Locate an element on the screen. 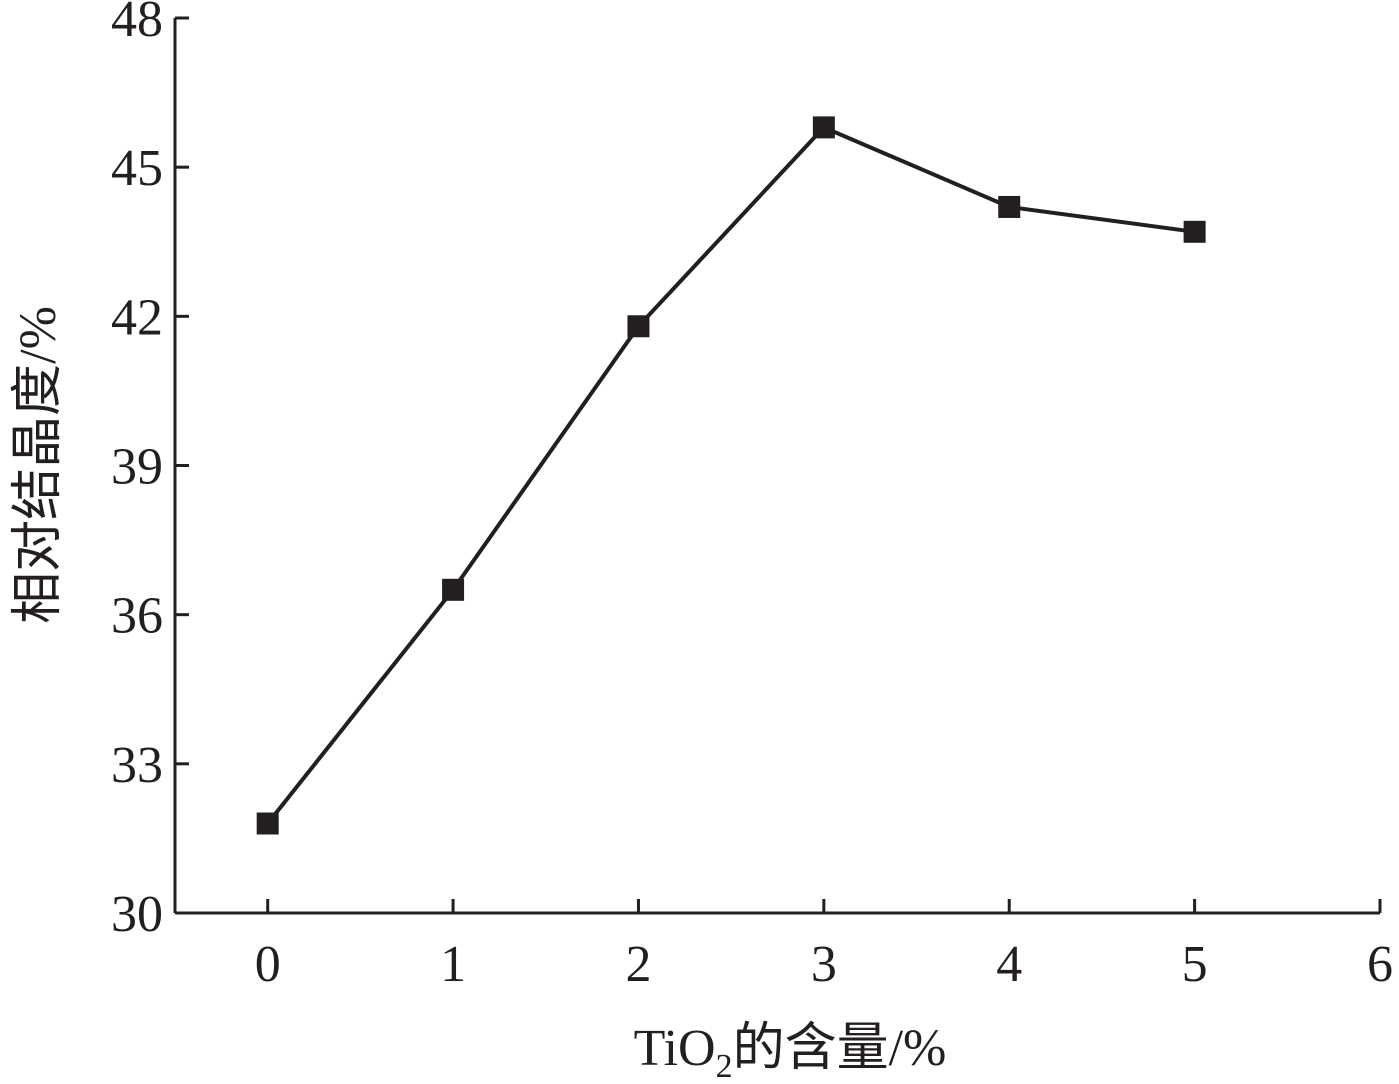 This screenshot has height=1084, width=1399. x-axis-title: TiO2的含量/% is located at coordinates (790, 1052).